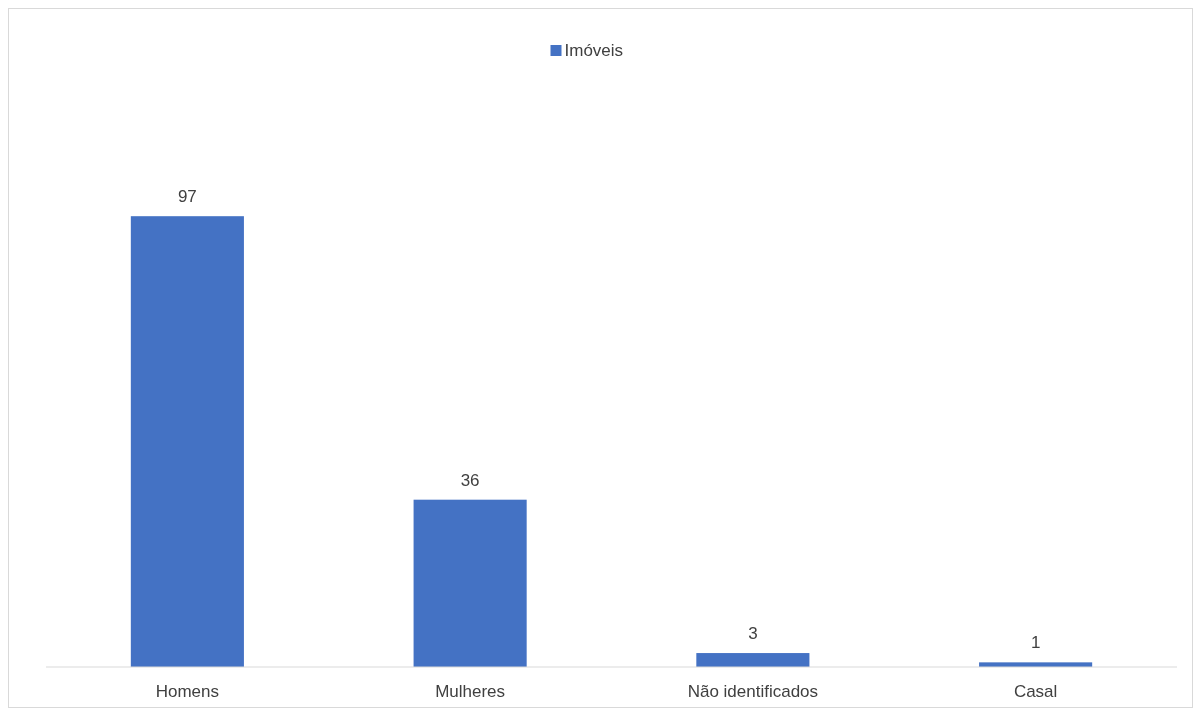 The width and height of the screenshot is (1201, 714). What do you see at coordinates (594, 50) in the screenshot?
I see `legend-label: Imóveis` at bounding box center [594, 50].